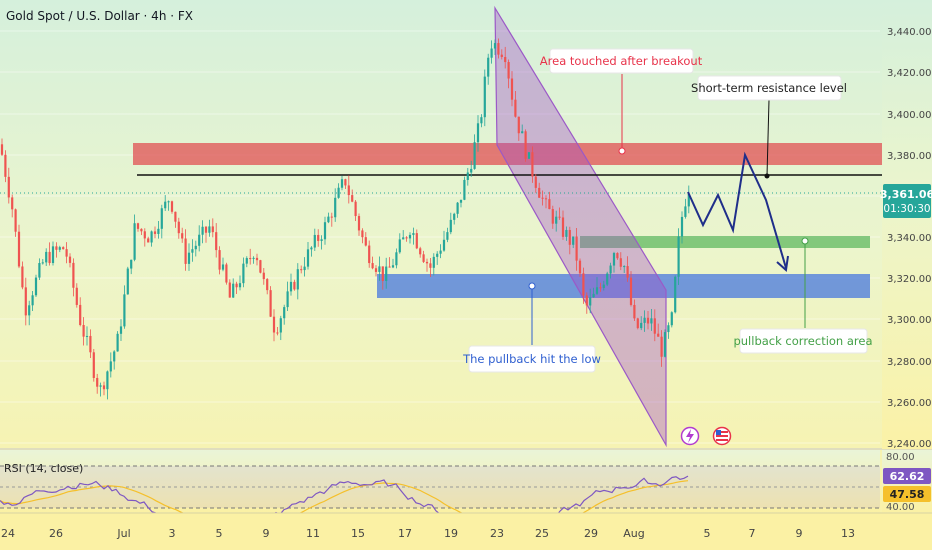 Image resolution: width=932 pixels, height=550 pixels. I want to click on price-tick-label: 3,280.00, so click(909, 362).